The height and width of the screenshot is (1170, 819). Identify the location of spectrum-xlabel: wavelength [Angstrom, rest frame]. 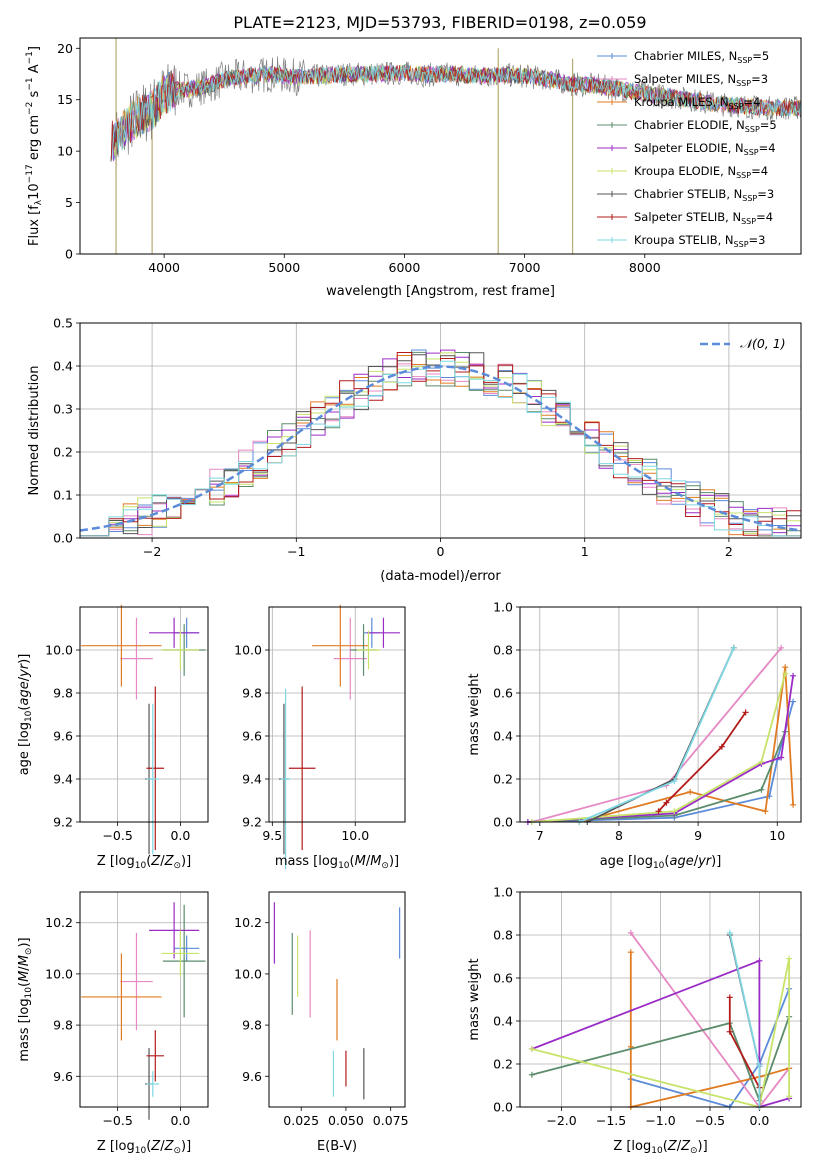
(440, 291).